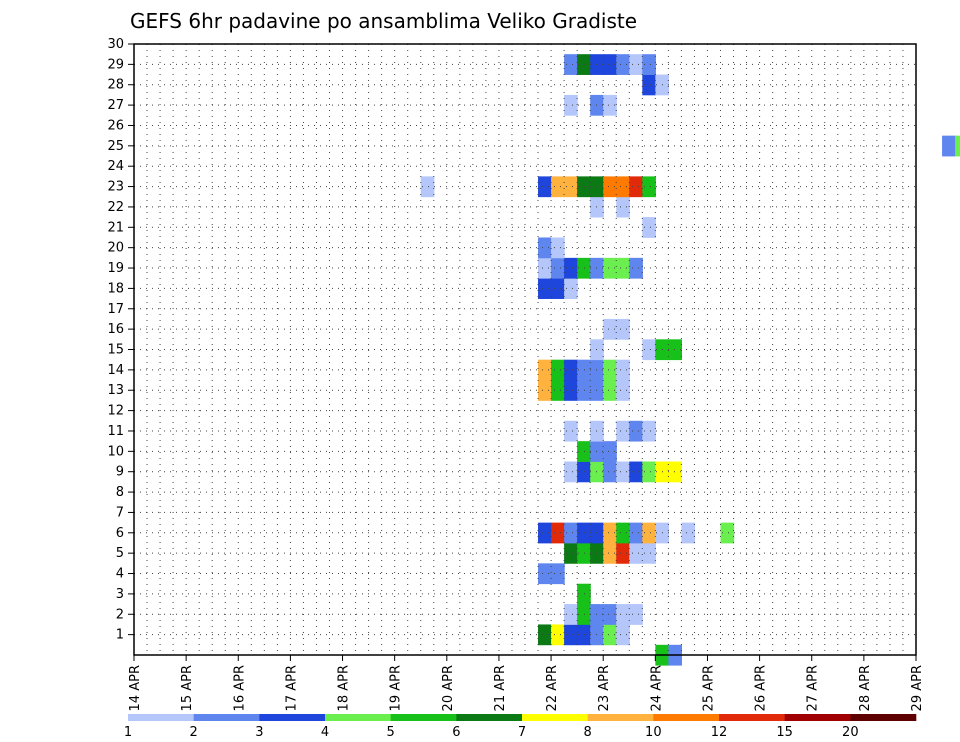 This screenshot has width=960, height=742. Describe the element at coordinates (115, 125) in the screenshot. I see `y-tick-label: 26` at that location.